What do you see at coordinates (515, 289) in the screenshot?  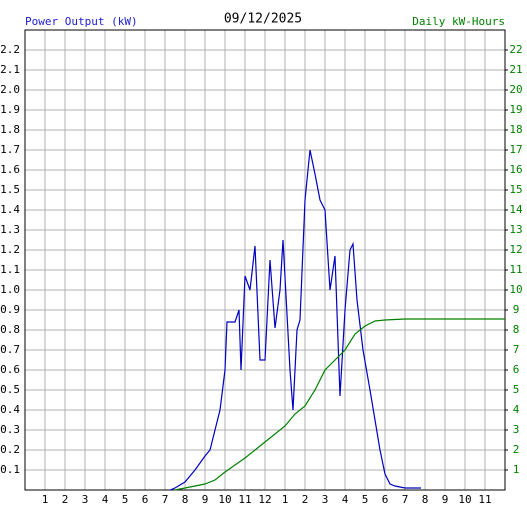 I see `y2-tick-label: 10` at bounding box center [515, 289].